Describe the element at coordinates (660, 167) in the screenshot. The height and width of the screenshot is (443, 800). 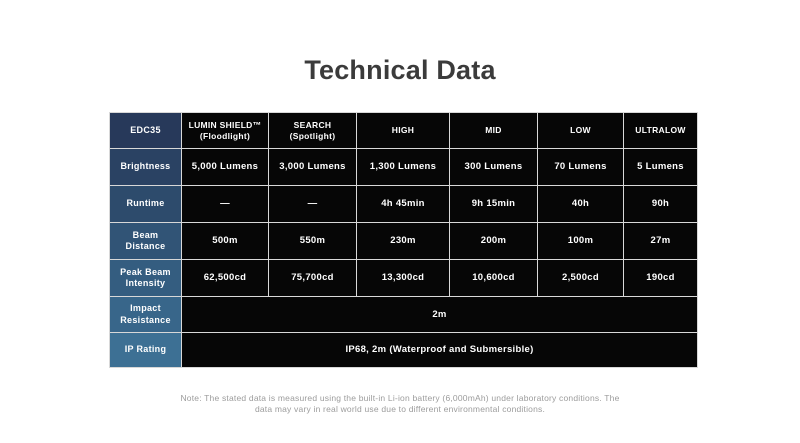
I see `cell-brightness-ultralow: 5 Lumens` at that location.